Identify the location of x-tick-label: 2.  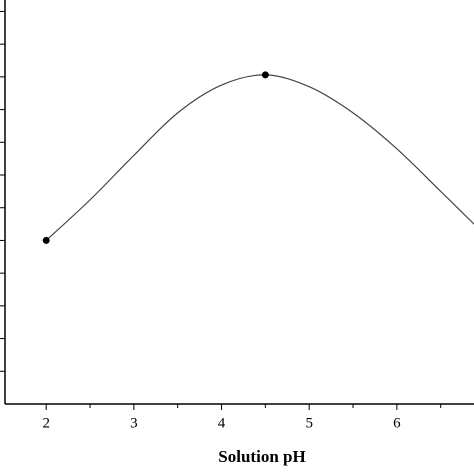
(46, 423).